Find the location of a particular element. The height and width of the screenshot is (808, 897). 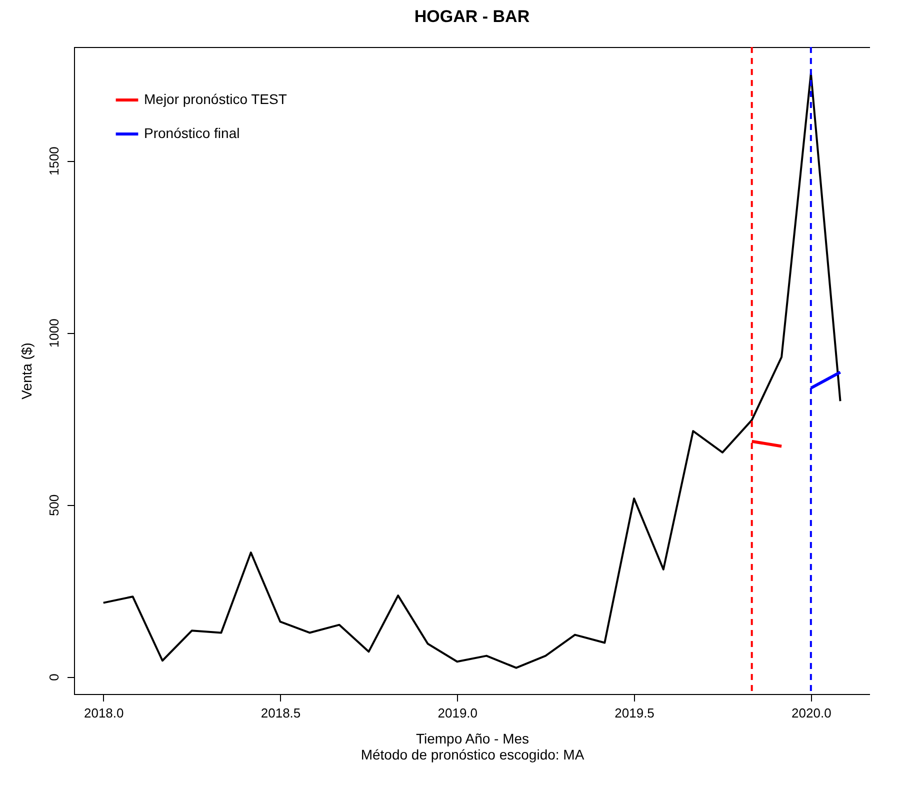

y-axis-title: Venta ($) is located at coordinates (26, 371).